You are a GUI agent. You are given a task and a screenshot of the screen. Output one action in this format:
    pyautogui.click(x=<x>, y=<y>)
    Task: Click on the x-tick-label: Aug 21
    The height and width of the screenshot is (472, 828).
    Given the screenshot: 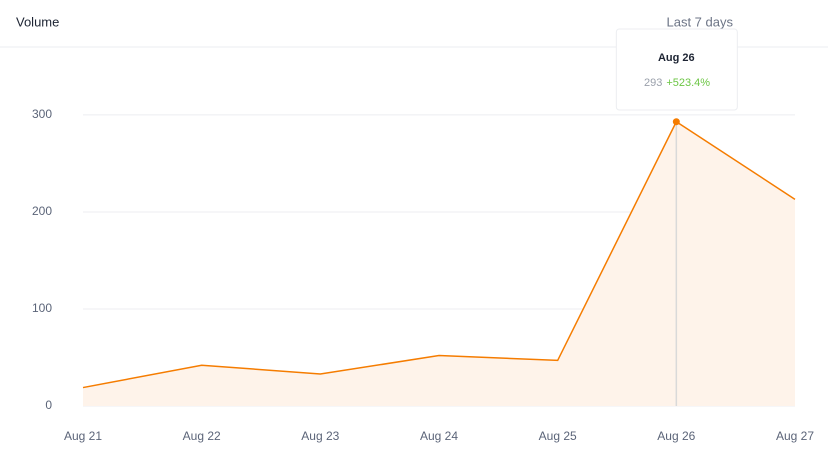 What is the action you would take?
    pyautogui.click(x=83, y=436)
    